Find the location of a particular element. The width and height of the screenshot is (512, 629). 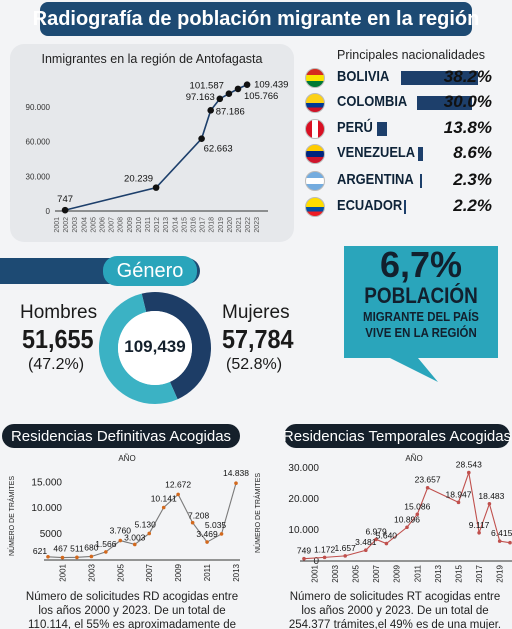

x-axis-title: AÑO is located at coordinates (413, 458).